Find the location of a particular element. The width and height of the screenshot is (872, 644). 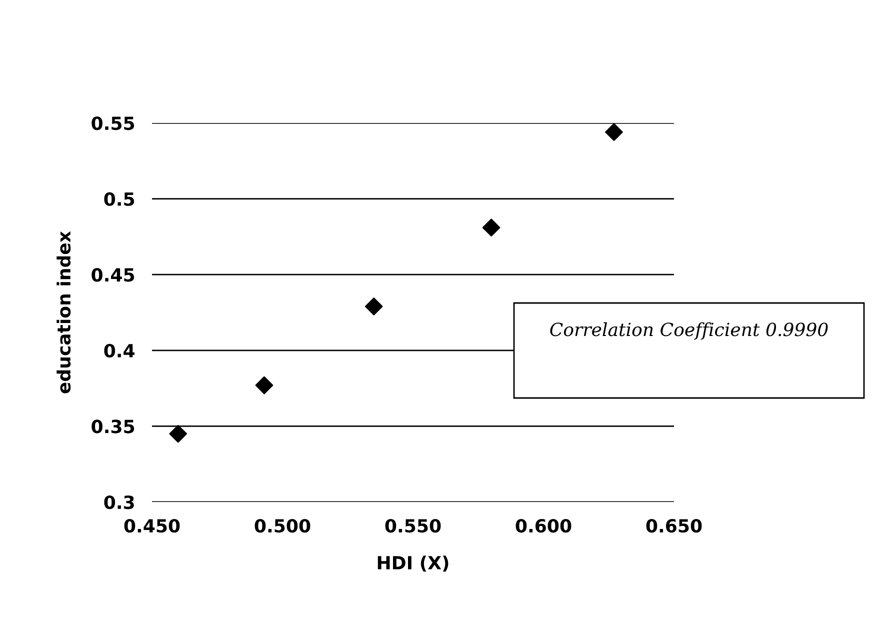

x-tick-label: 0.650 is located at coordinates (674, 525).